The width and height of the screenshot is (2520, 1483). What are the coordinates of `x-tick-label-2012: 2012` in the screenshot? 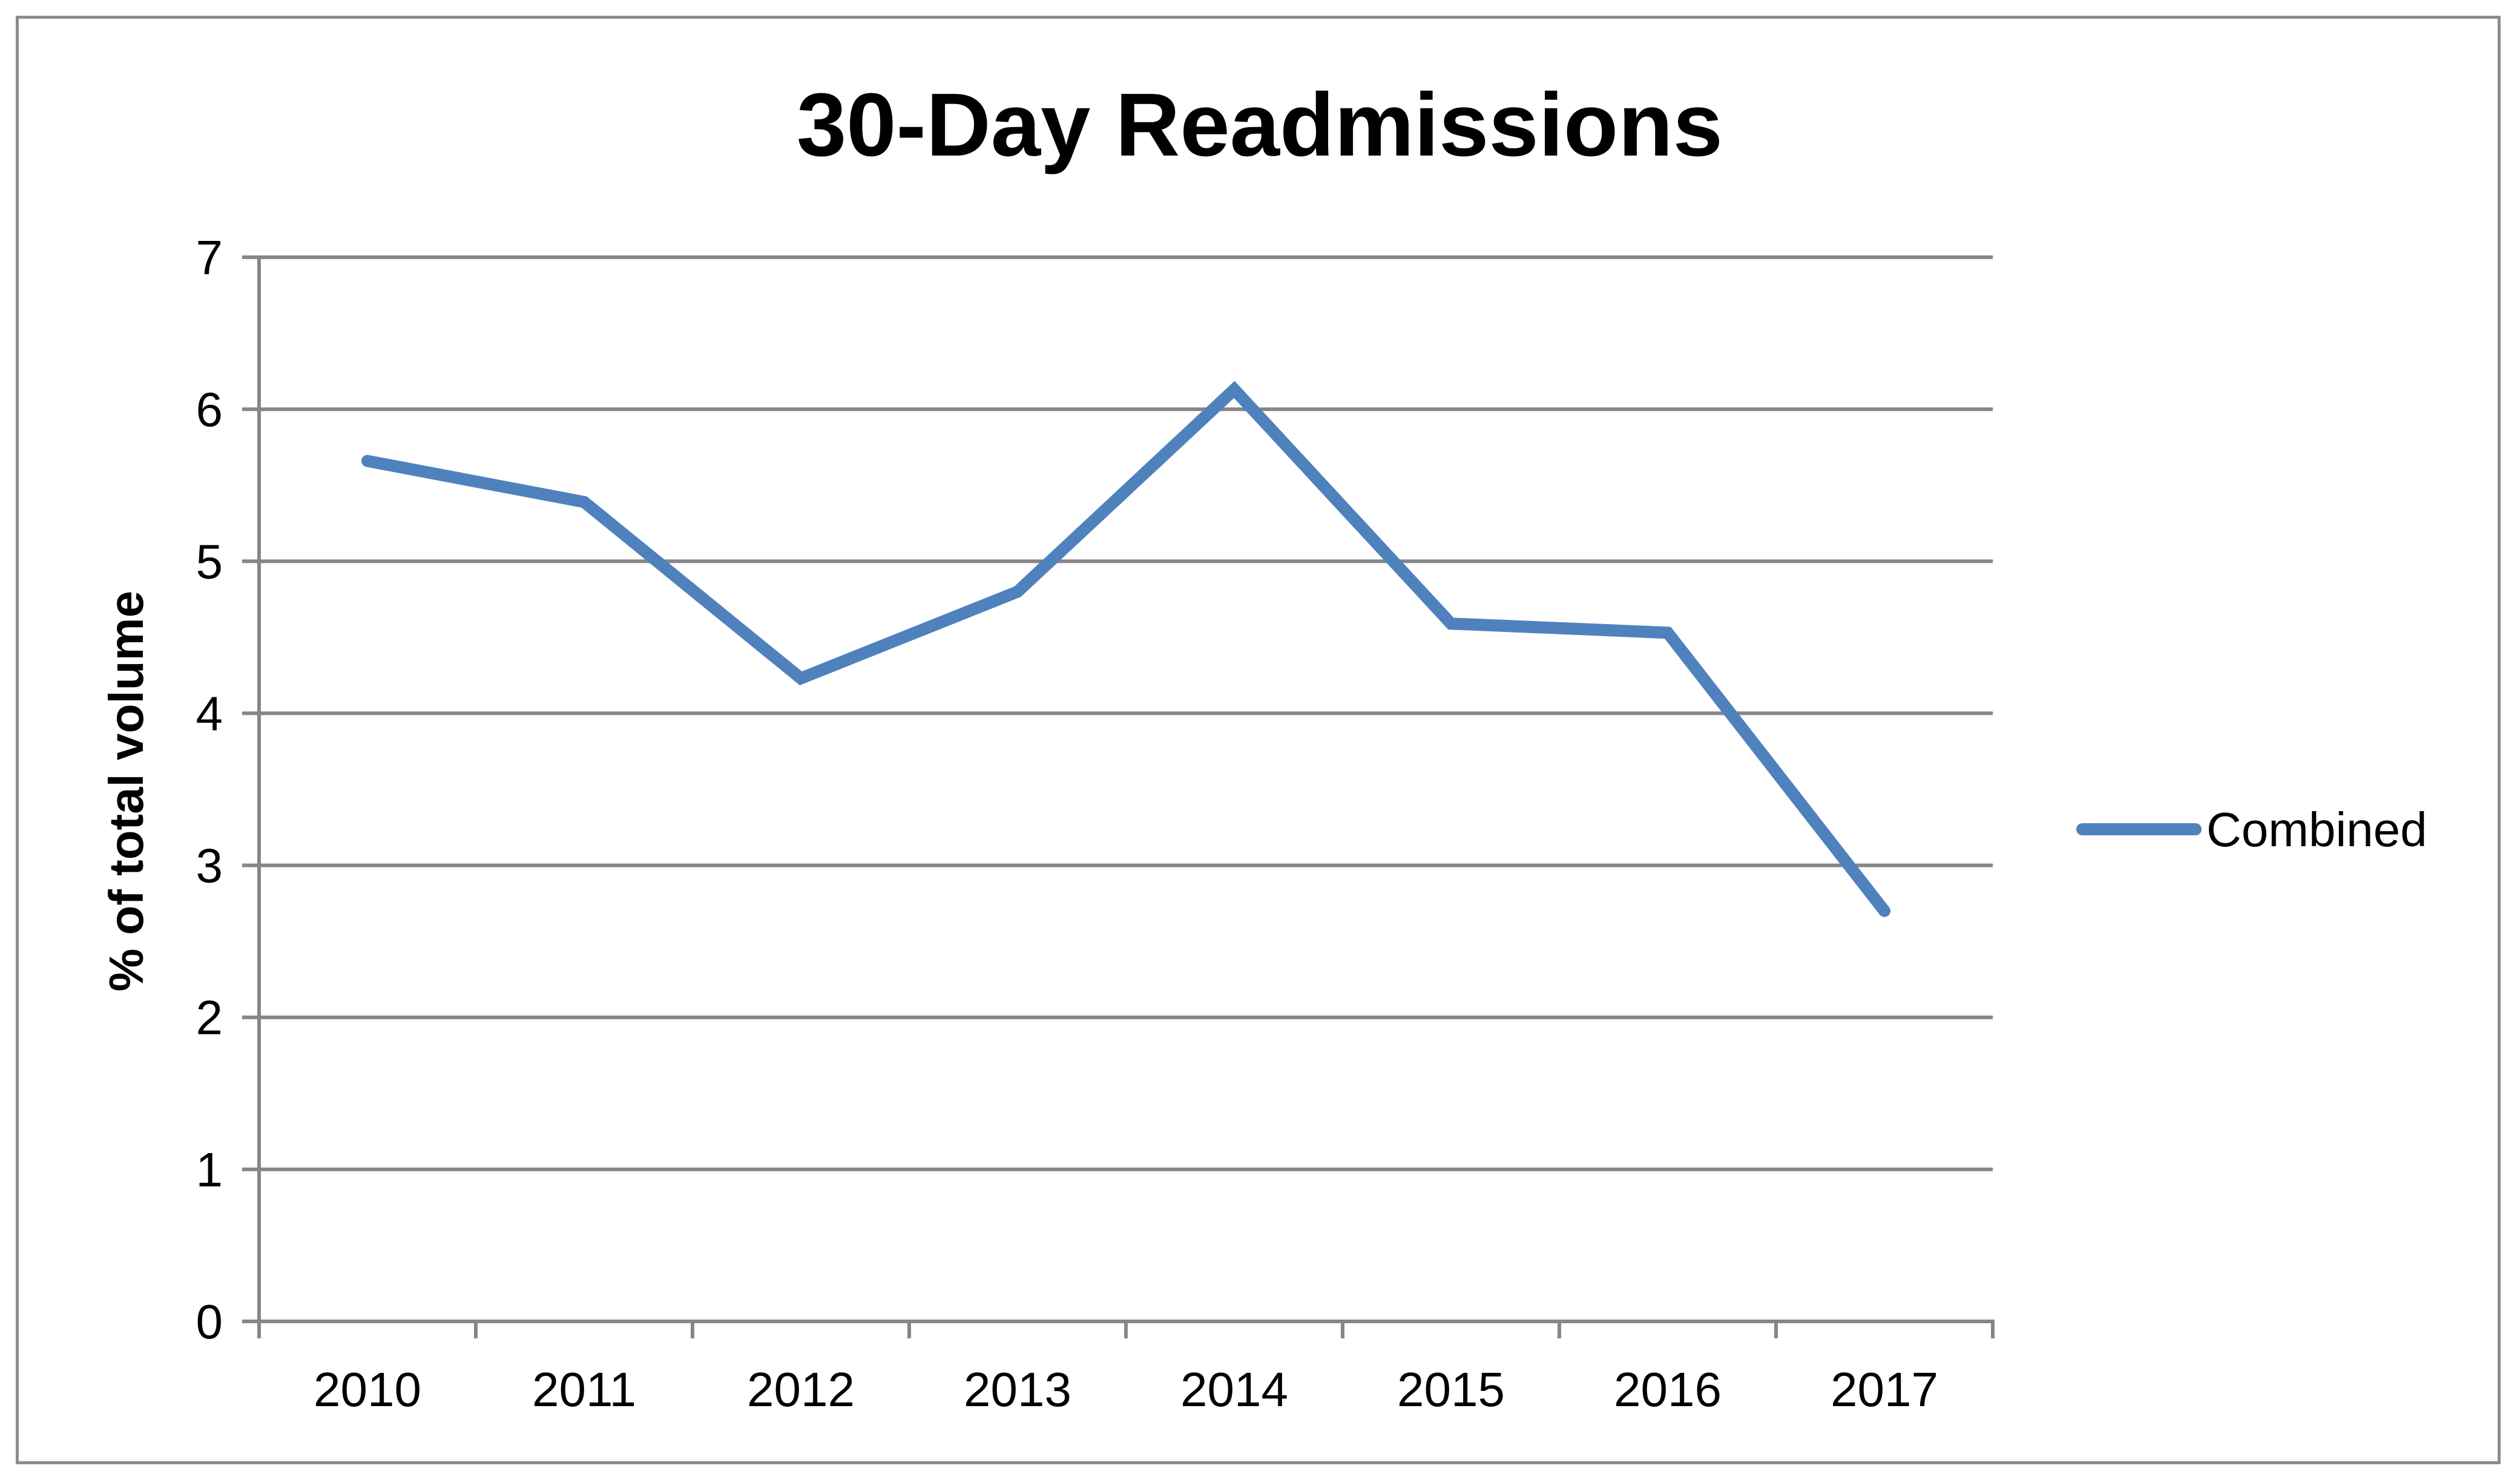 It's located at (801, 1390).